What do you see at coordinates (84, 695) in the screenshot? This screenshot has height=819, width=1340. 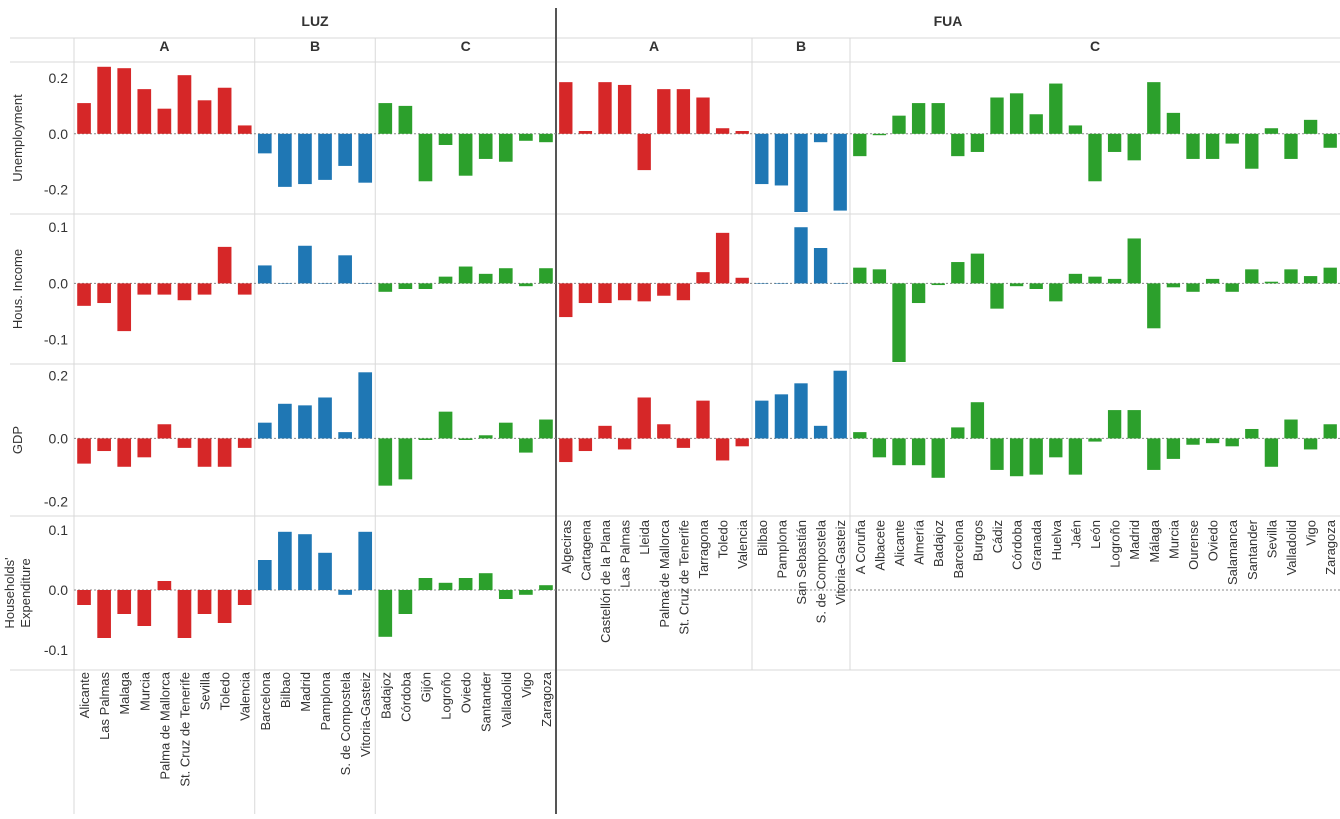 I see `x-tick-label: Alicante` at bounding box center [84, 695].